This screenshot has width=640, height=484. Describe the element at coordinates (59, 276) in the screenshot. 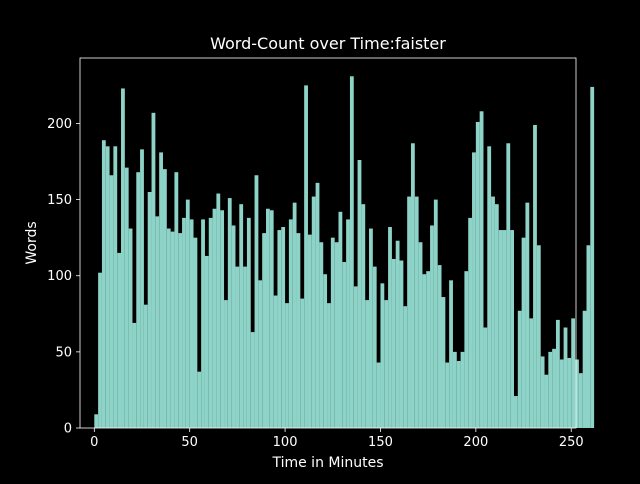

I see `y-tick-label: 100` at that location.